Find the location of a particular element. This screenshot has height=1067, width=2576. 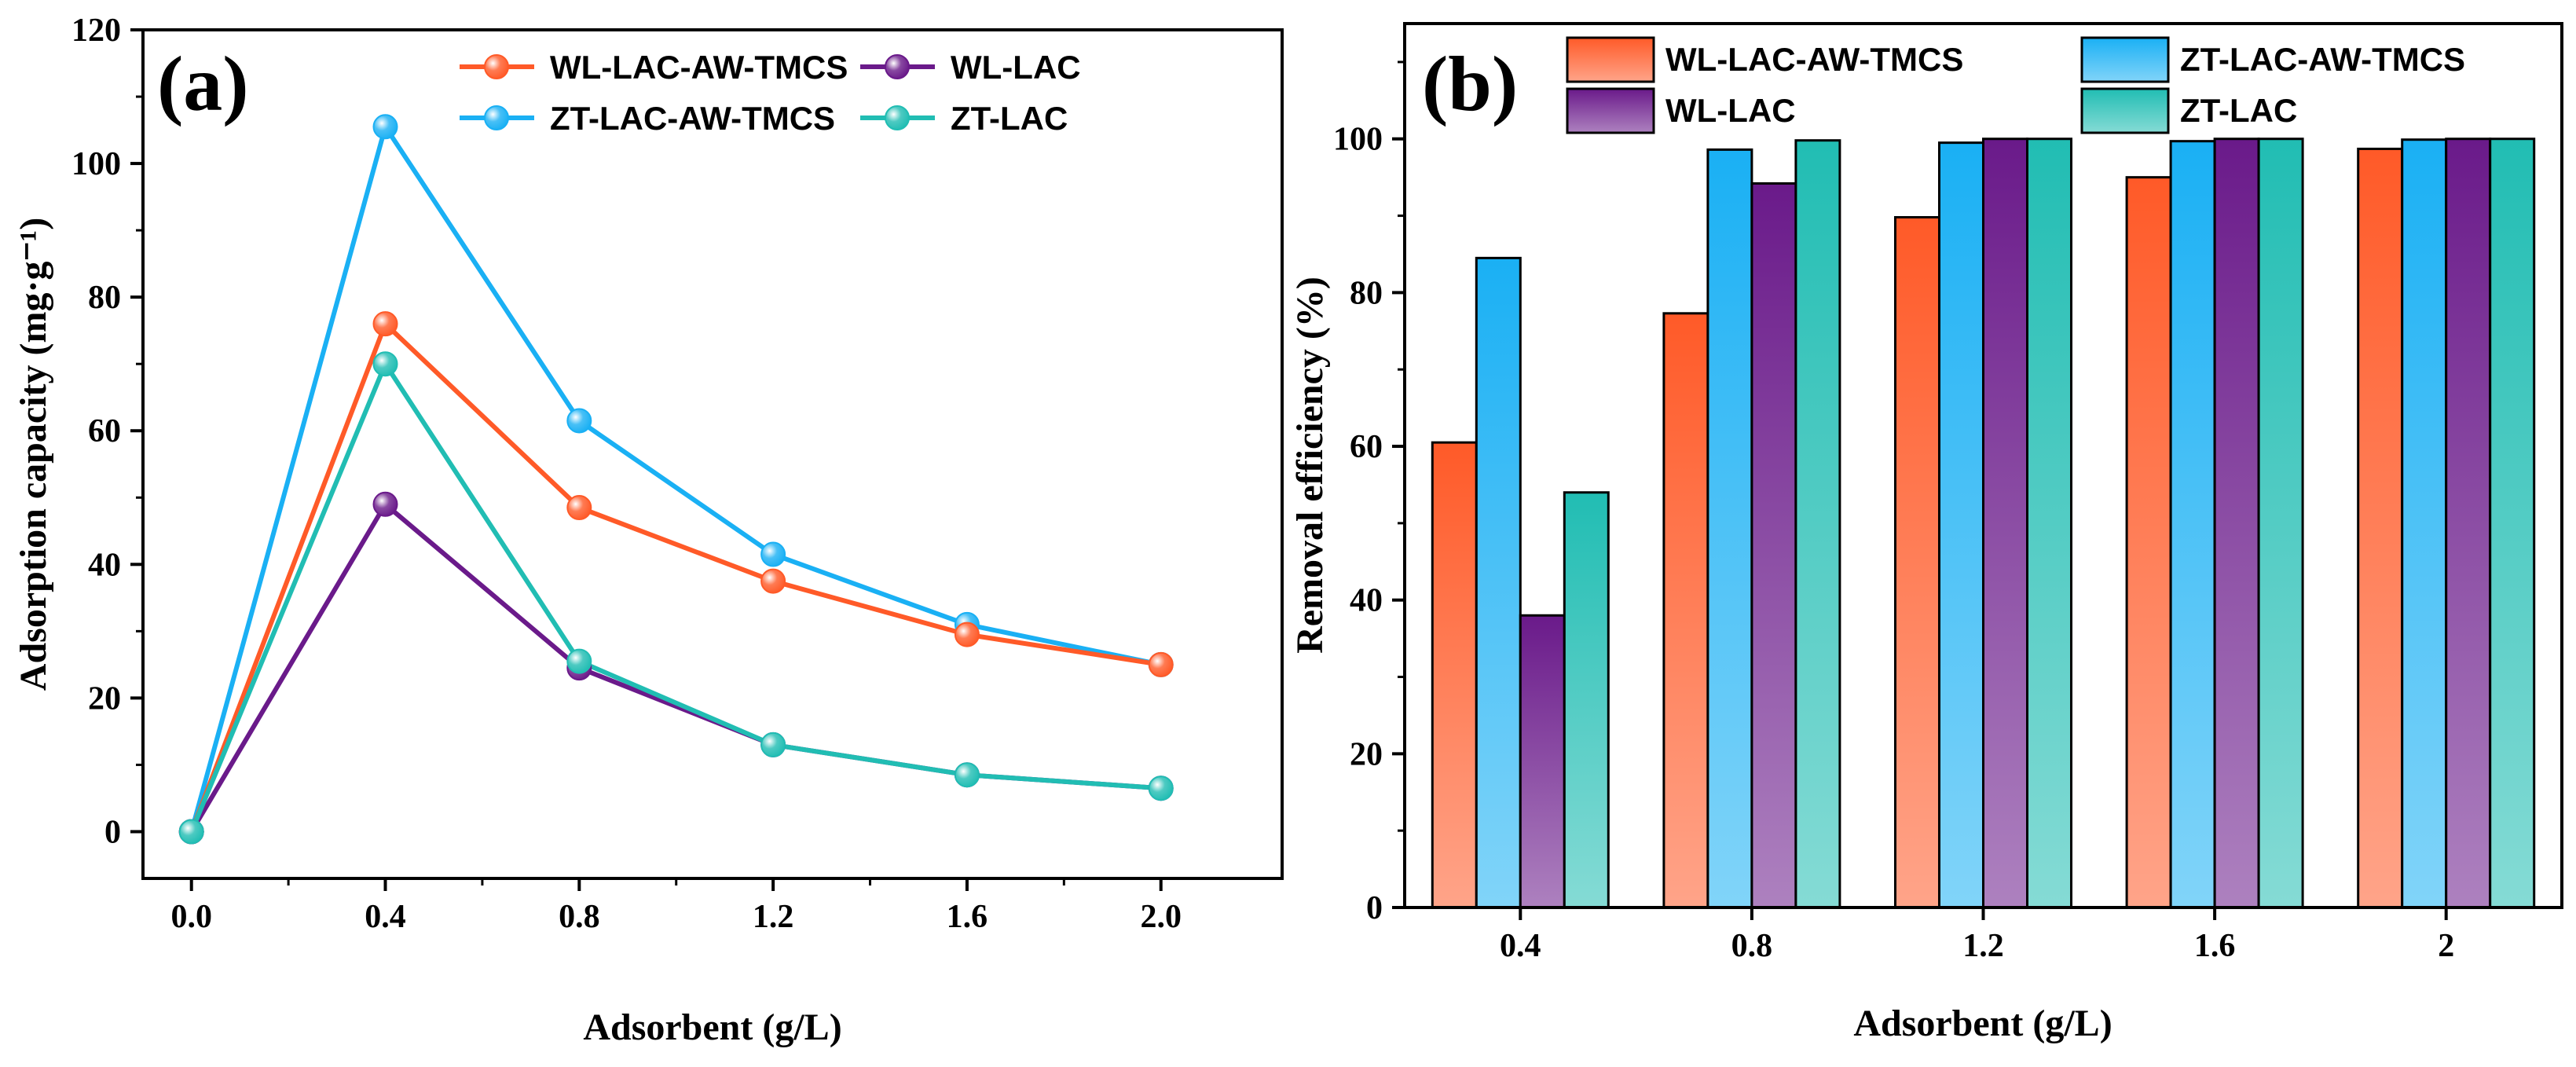

panel-a-y-tick-label: 20 is located at coordinates (104, 698).